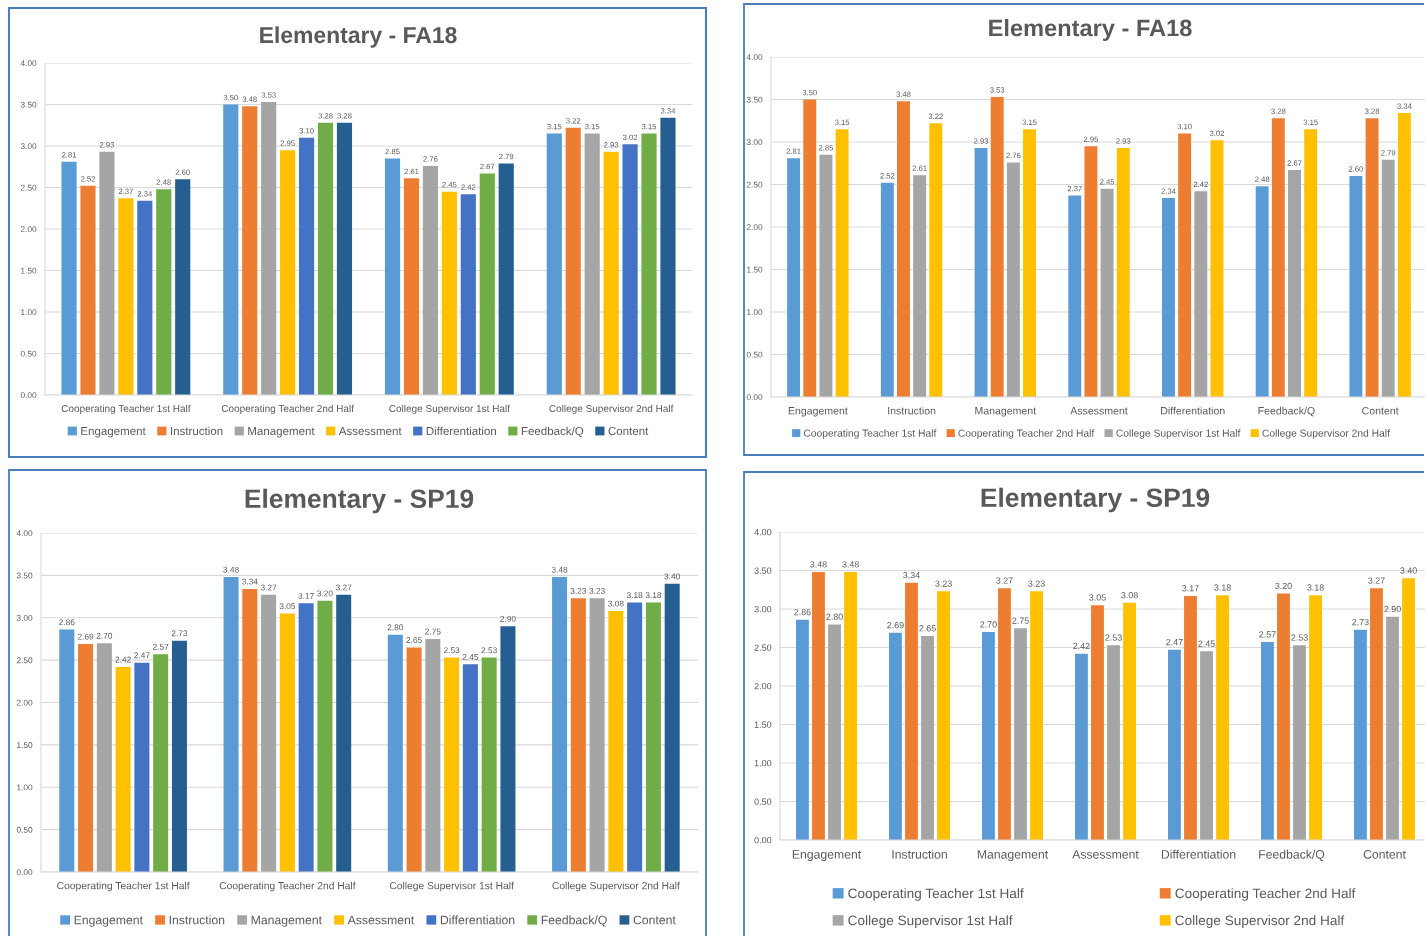 The image size is (1425, 937). What do you see at coordinates (359, 501) in the screenshot?
I see `chart-title: Elementary - SP19` at bounding box center [359, 501].